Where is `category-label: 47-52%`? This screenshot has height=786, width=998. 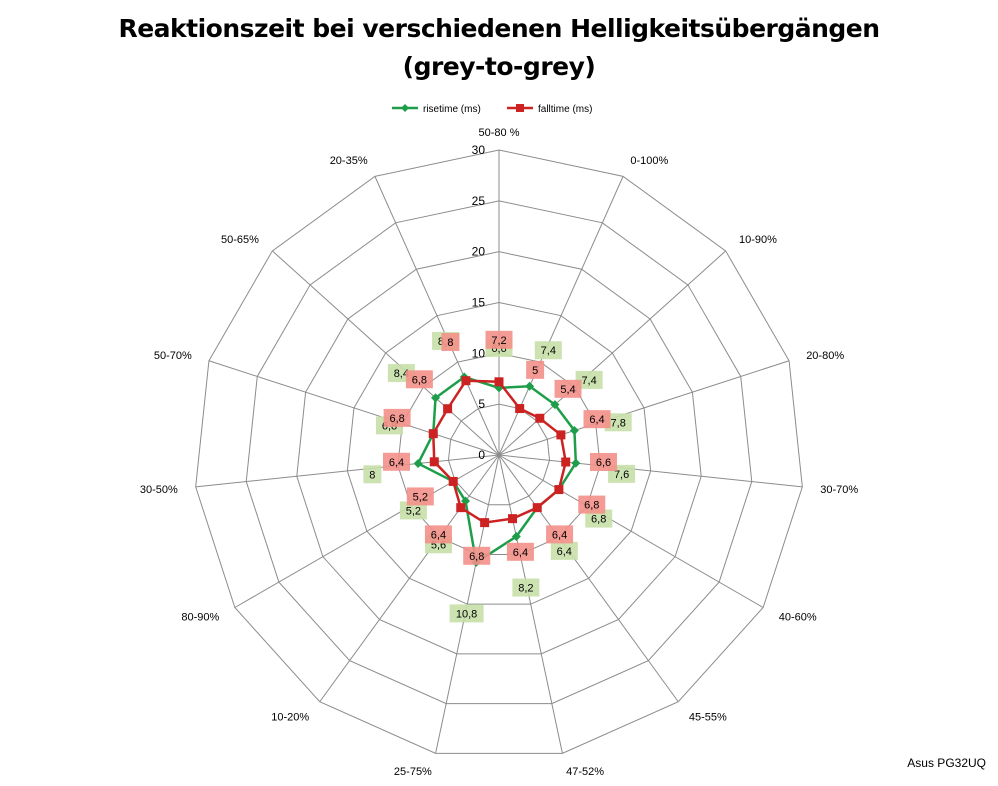 category-label: 47-52% is located at coordinates (585, 772).